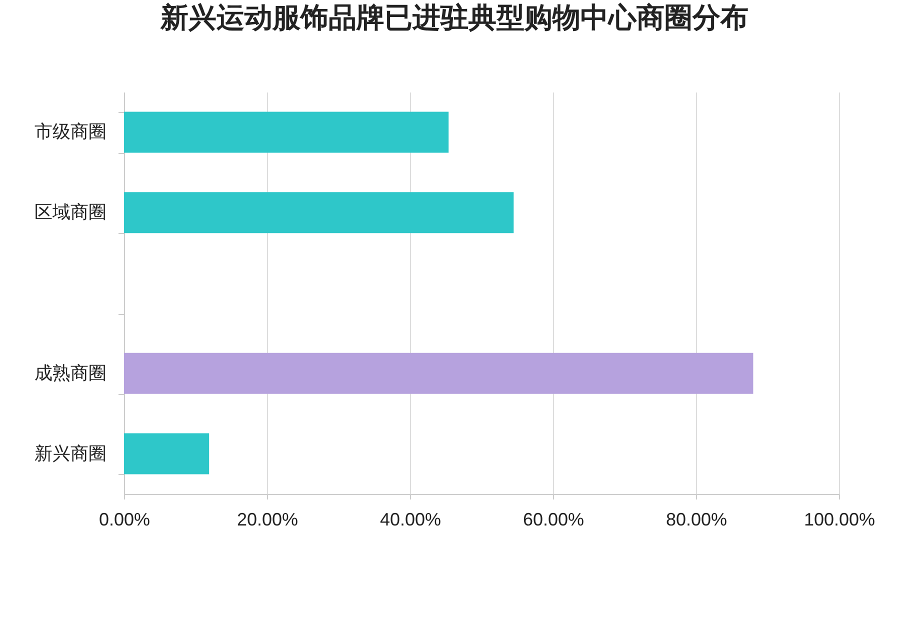  What do you see at coordinates (411, 520) in the screenshot?
I see `x-tick-label: 40.00%` at bounding box center [411, 520].